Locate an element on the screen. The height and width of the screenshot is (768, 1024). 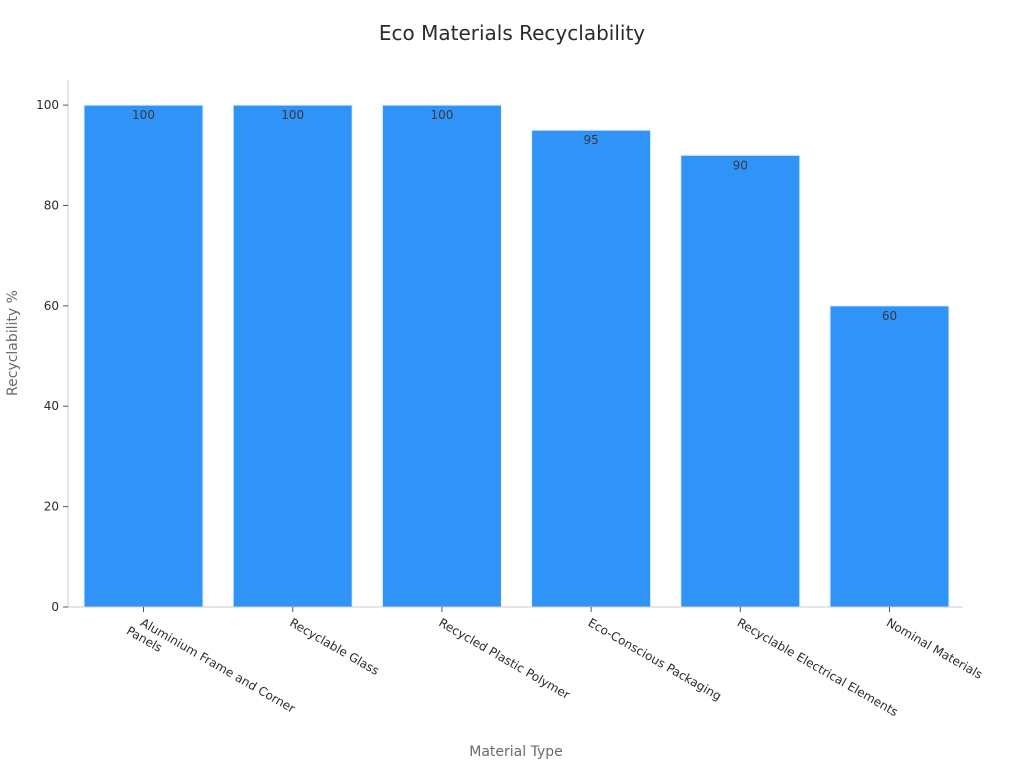
x-tick-label: Recyclable Electrical Elements is located at coordinates (818, 667).